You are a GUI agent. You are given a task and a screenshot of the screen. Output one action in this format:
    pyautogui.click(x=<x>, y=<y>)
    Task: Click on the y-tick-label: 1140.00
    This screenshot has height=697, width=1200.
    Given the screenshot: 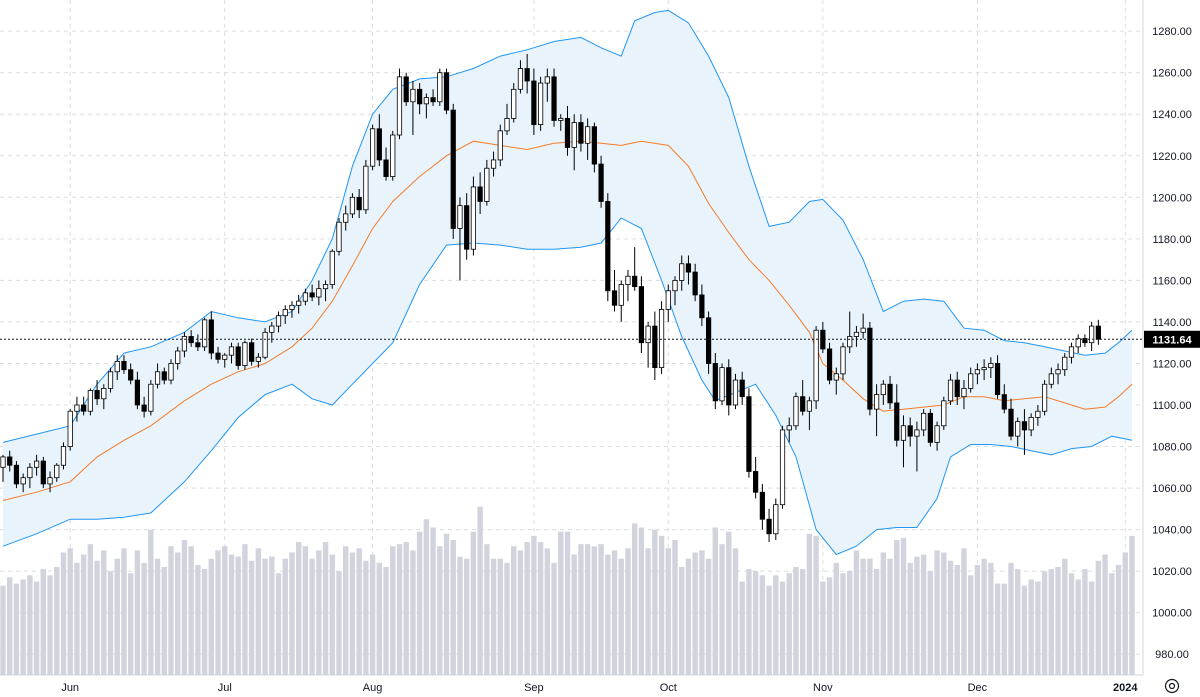 What is the action you would take?
    pyautogui.click(x=1172, y=323)
    